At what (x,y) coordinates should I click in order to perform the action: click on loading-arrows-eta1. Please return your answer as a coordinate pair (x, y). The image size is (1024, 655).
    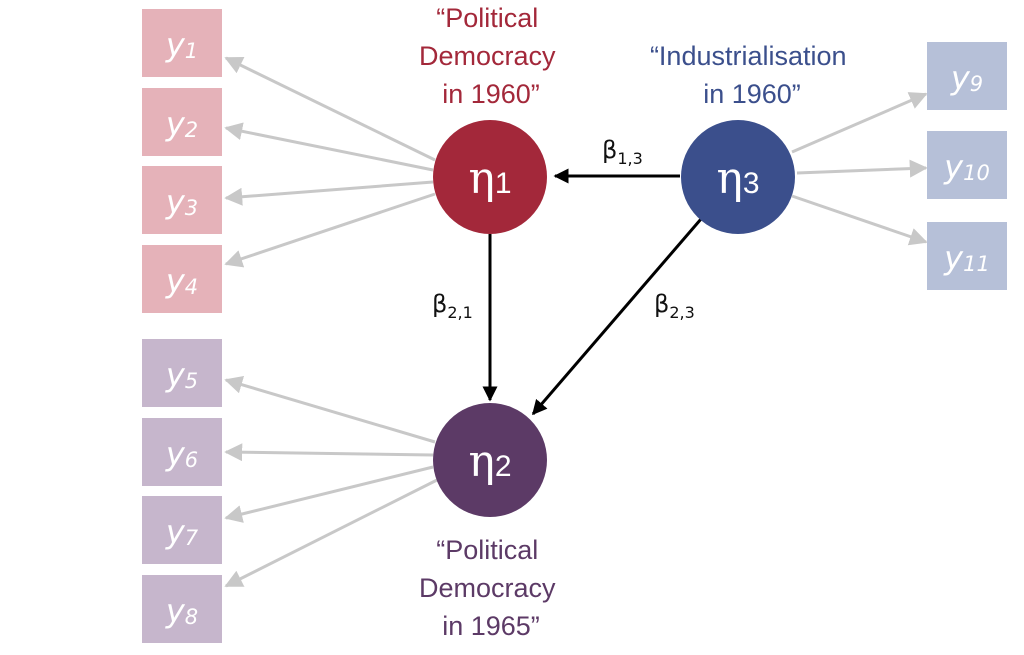
    Looking at the image, I should click on (330, 162).